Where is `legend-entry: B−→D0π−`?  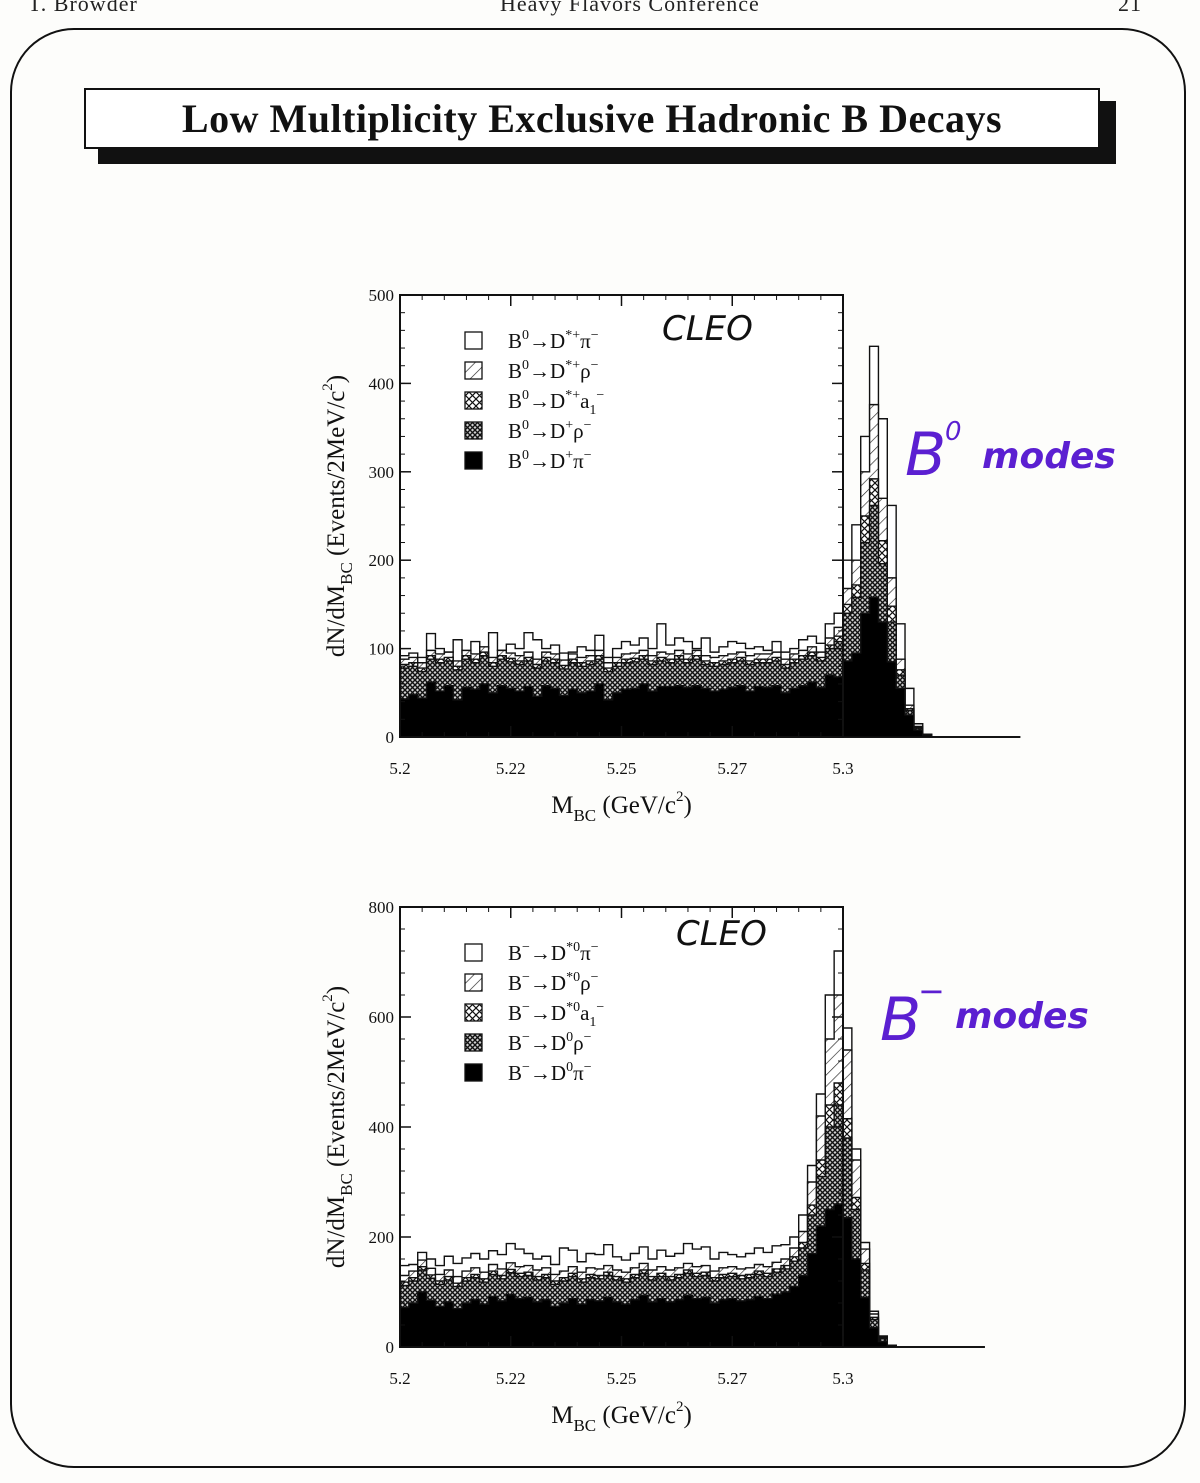
legend-entry: B−→D0π− is located at coordinates (550, 1072).